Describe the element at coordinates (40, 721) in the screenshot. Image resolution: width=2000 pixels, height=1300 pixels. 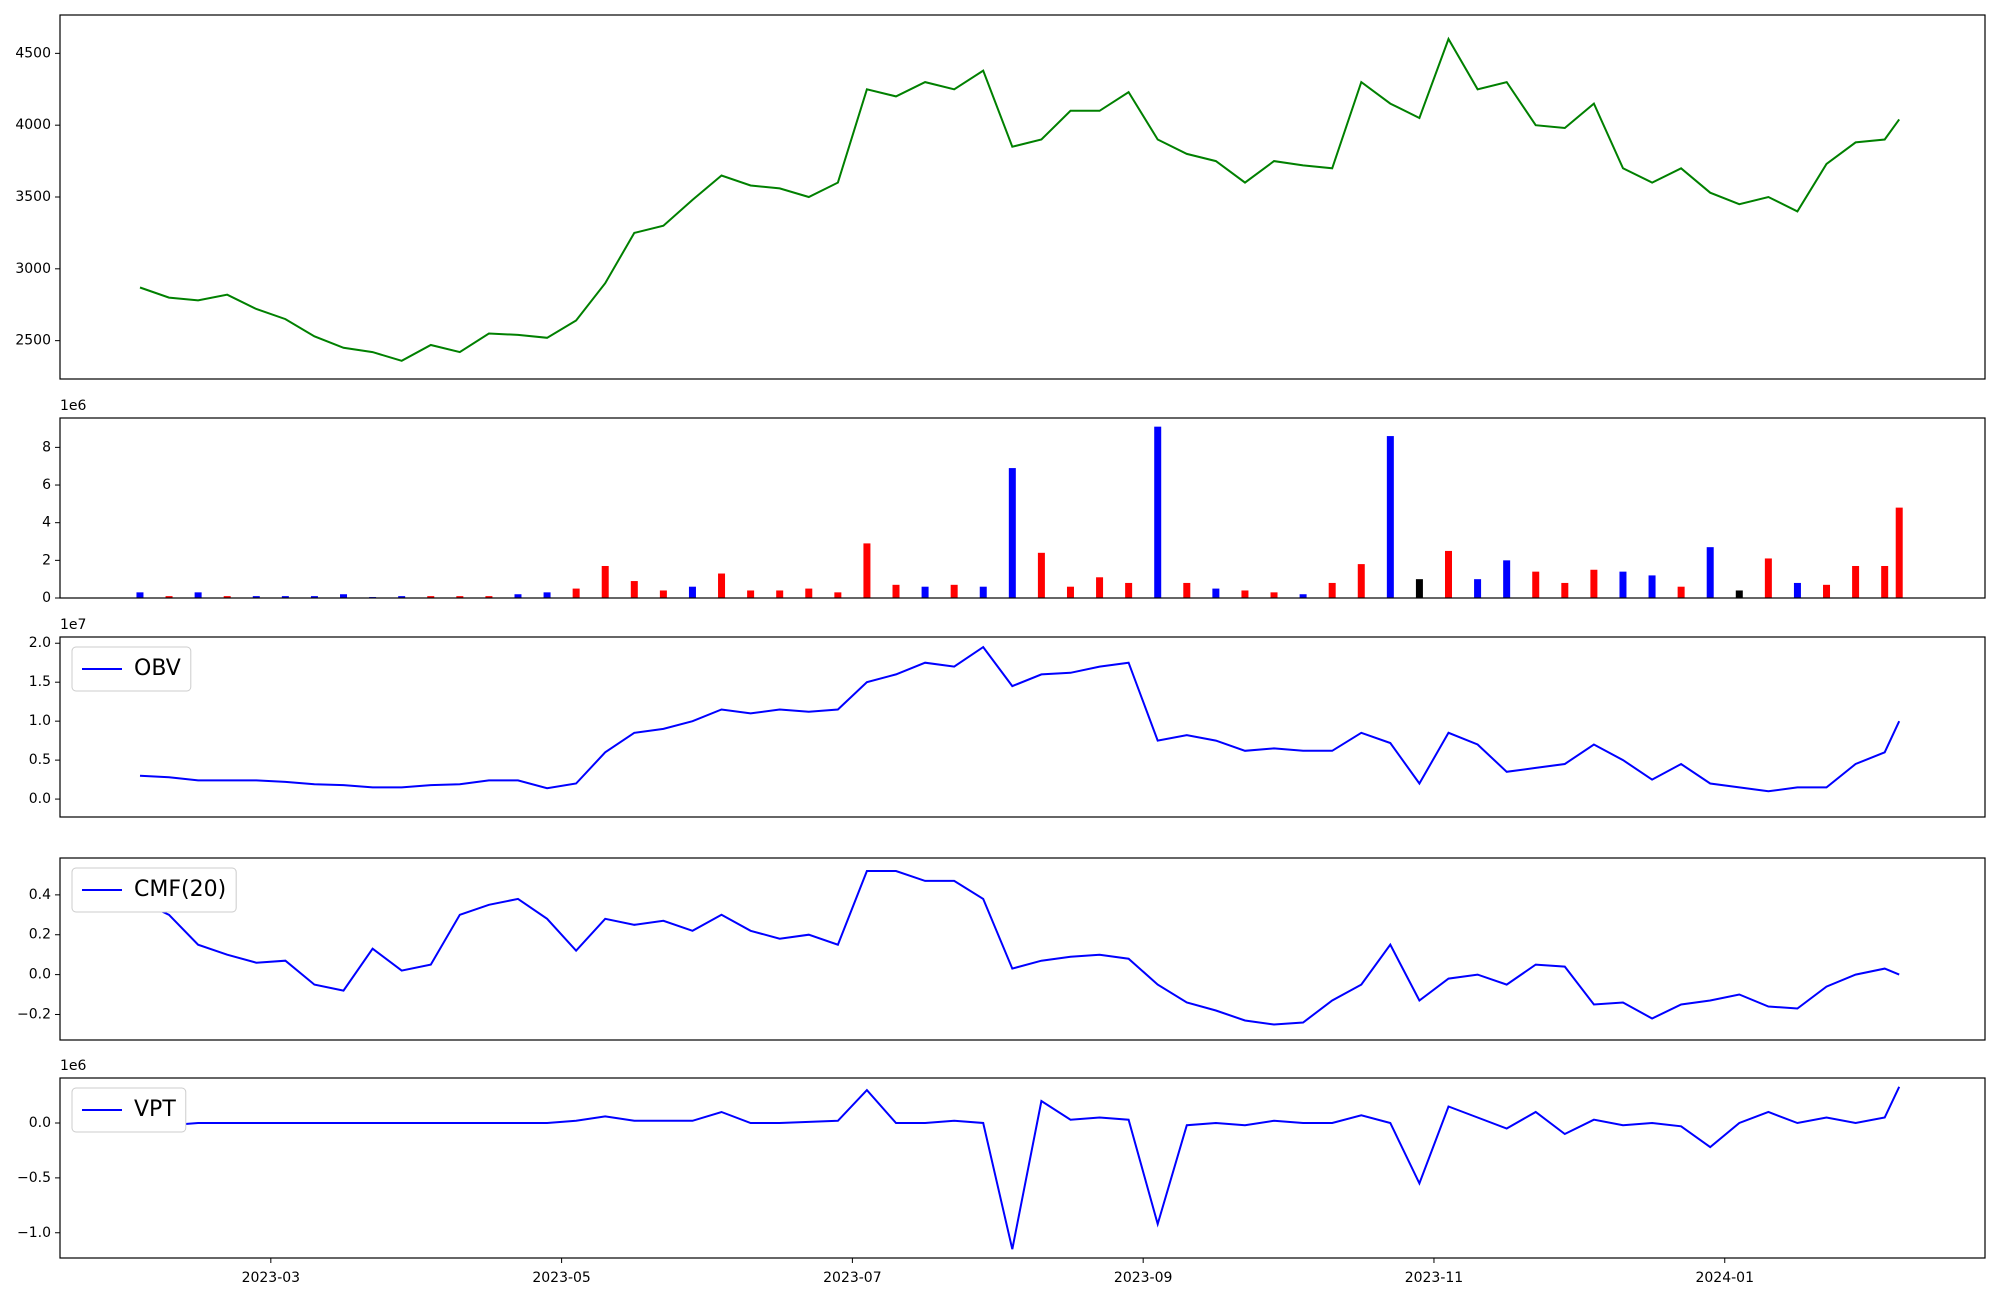
I see `y-tick-label: 1.0` at that location.